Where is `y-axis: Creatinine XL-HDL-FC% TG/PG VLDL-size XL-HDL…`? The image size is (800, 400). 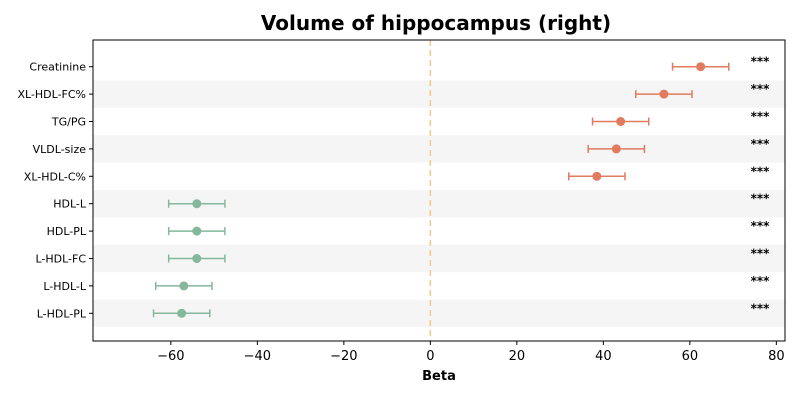
y-axis: Creatinine XL-HDL-FC% TG/PG VLDL-size XL-HDL… is located at coordinates (55, 190).